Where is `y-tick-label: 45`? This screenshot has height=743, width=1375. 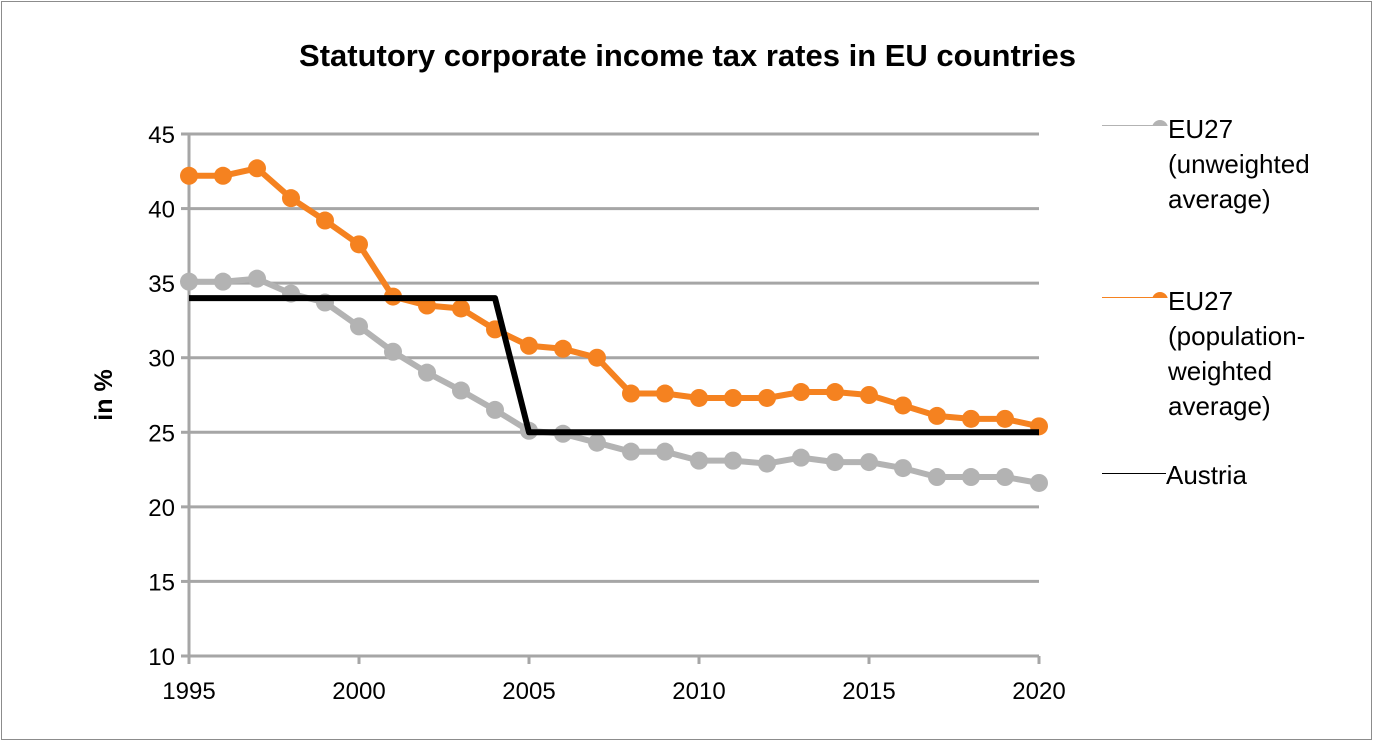
y-tick-label: 45 is located at coordinates (161, 135).